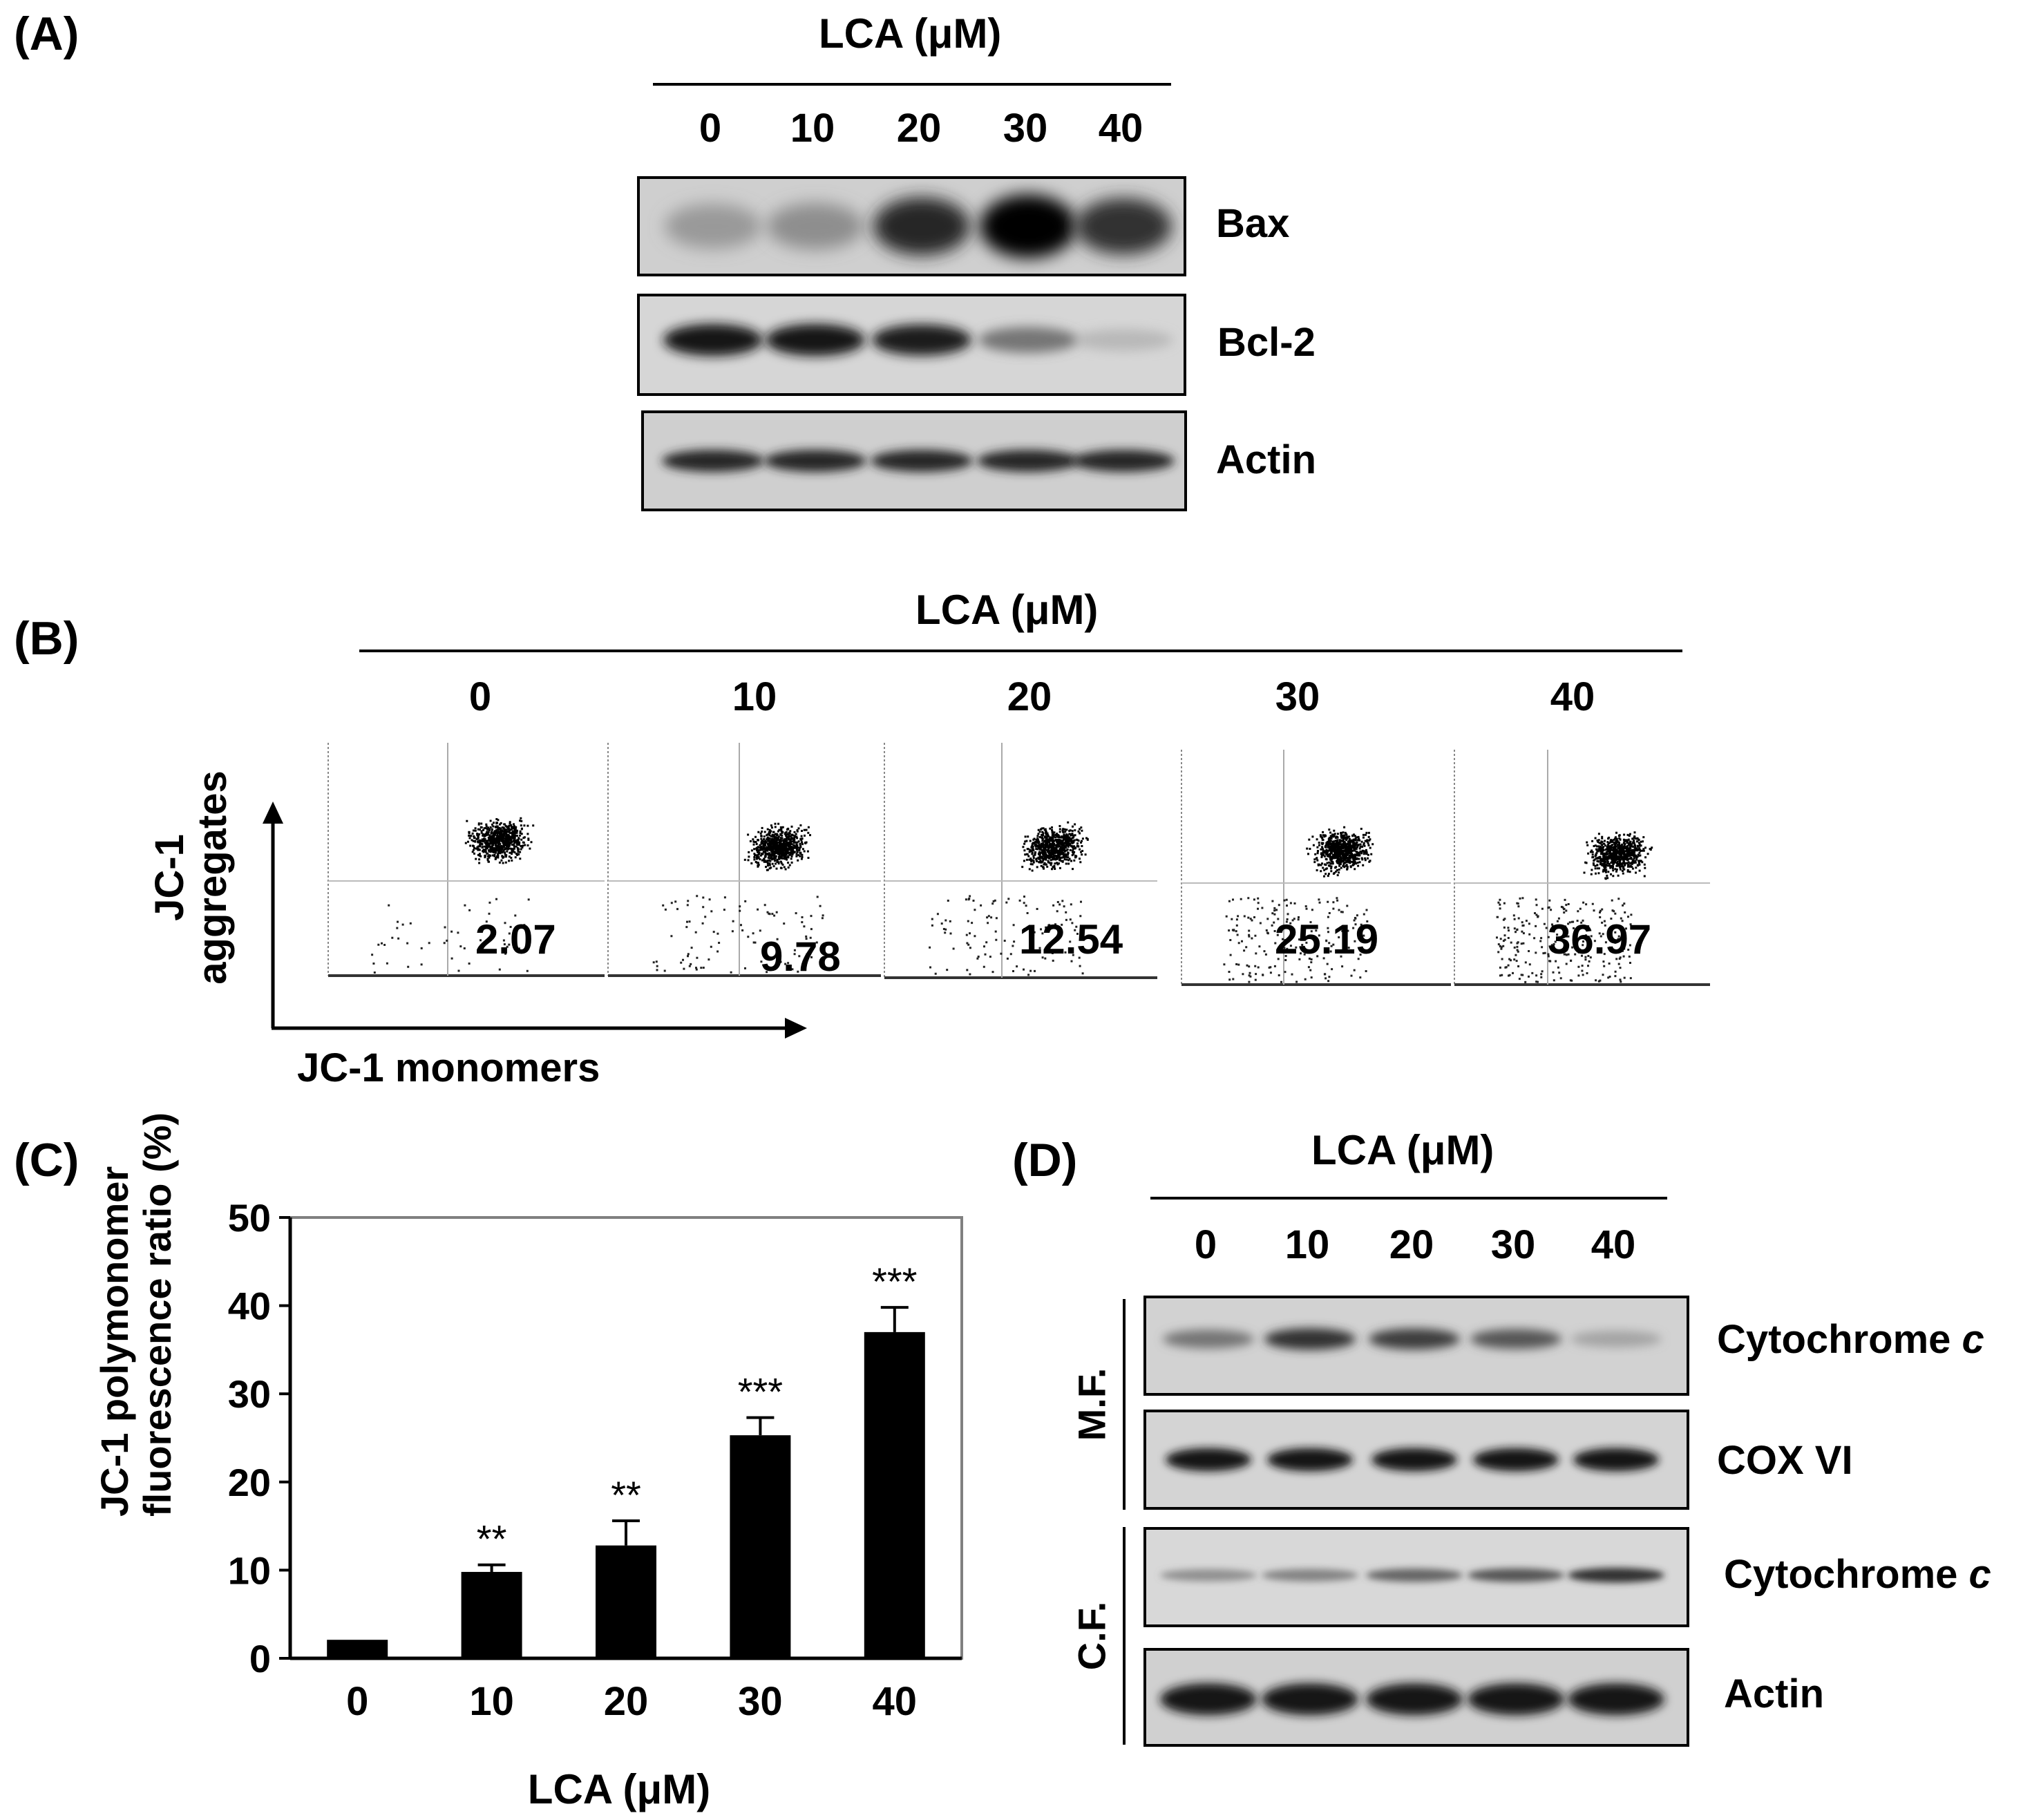  I want to click on blot-mf-cytochrome, so click(1416, 1346).